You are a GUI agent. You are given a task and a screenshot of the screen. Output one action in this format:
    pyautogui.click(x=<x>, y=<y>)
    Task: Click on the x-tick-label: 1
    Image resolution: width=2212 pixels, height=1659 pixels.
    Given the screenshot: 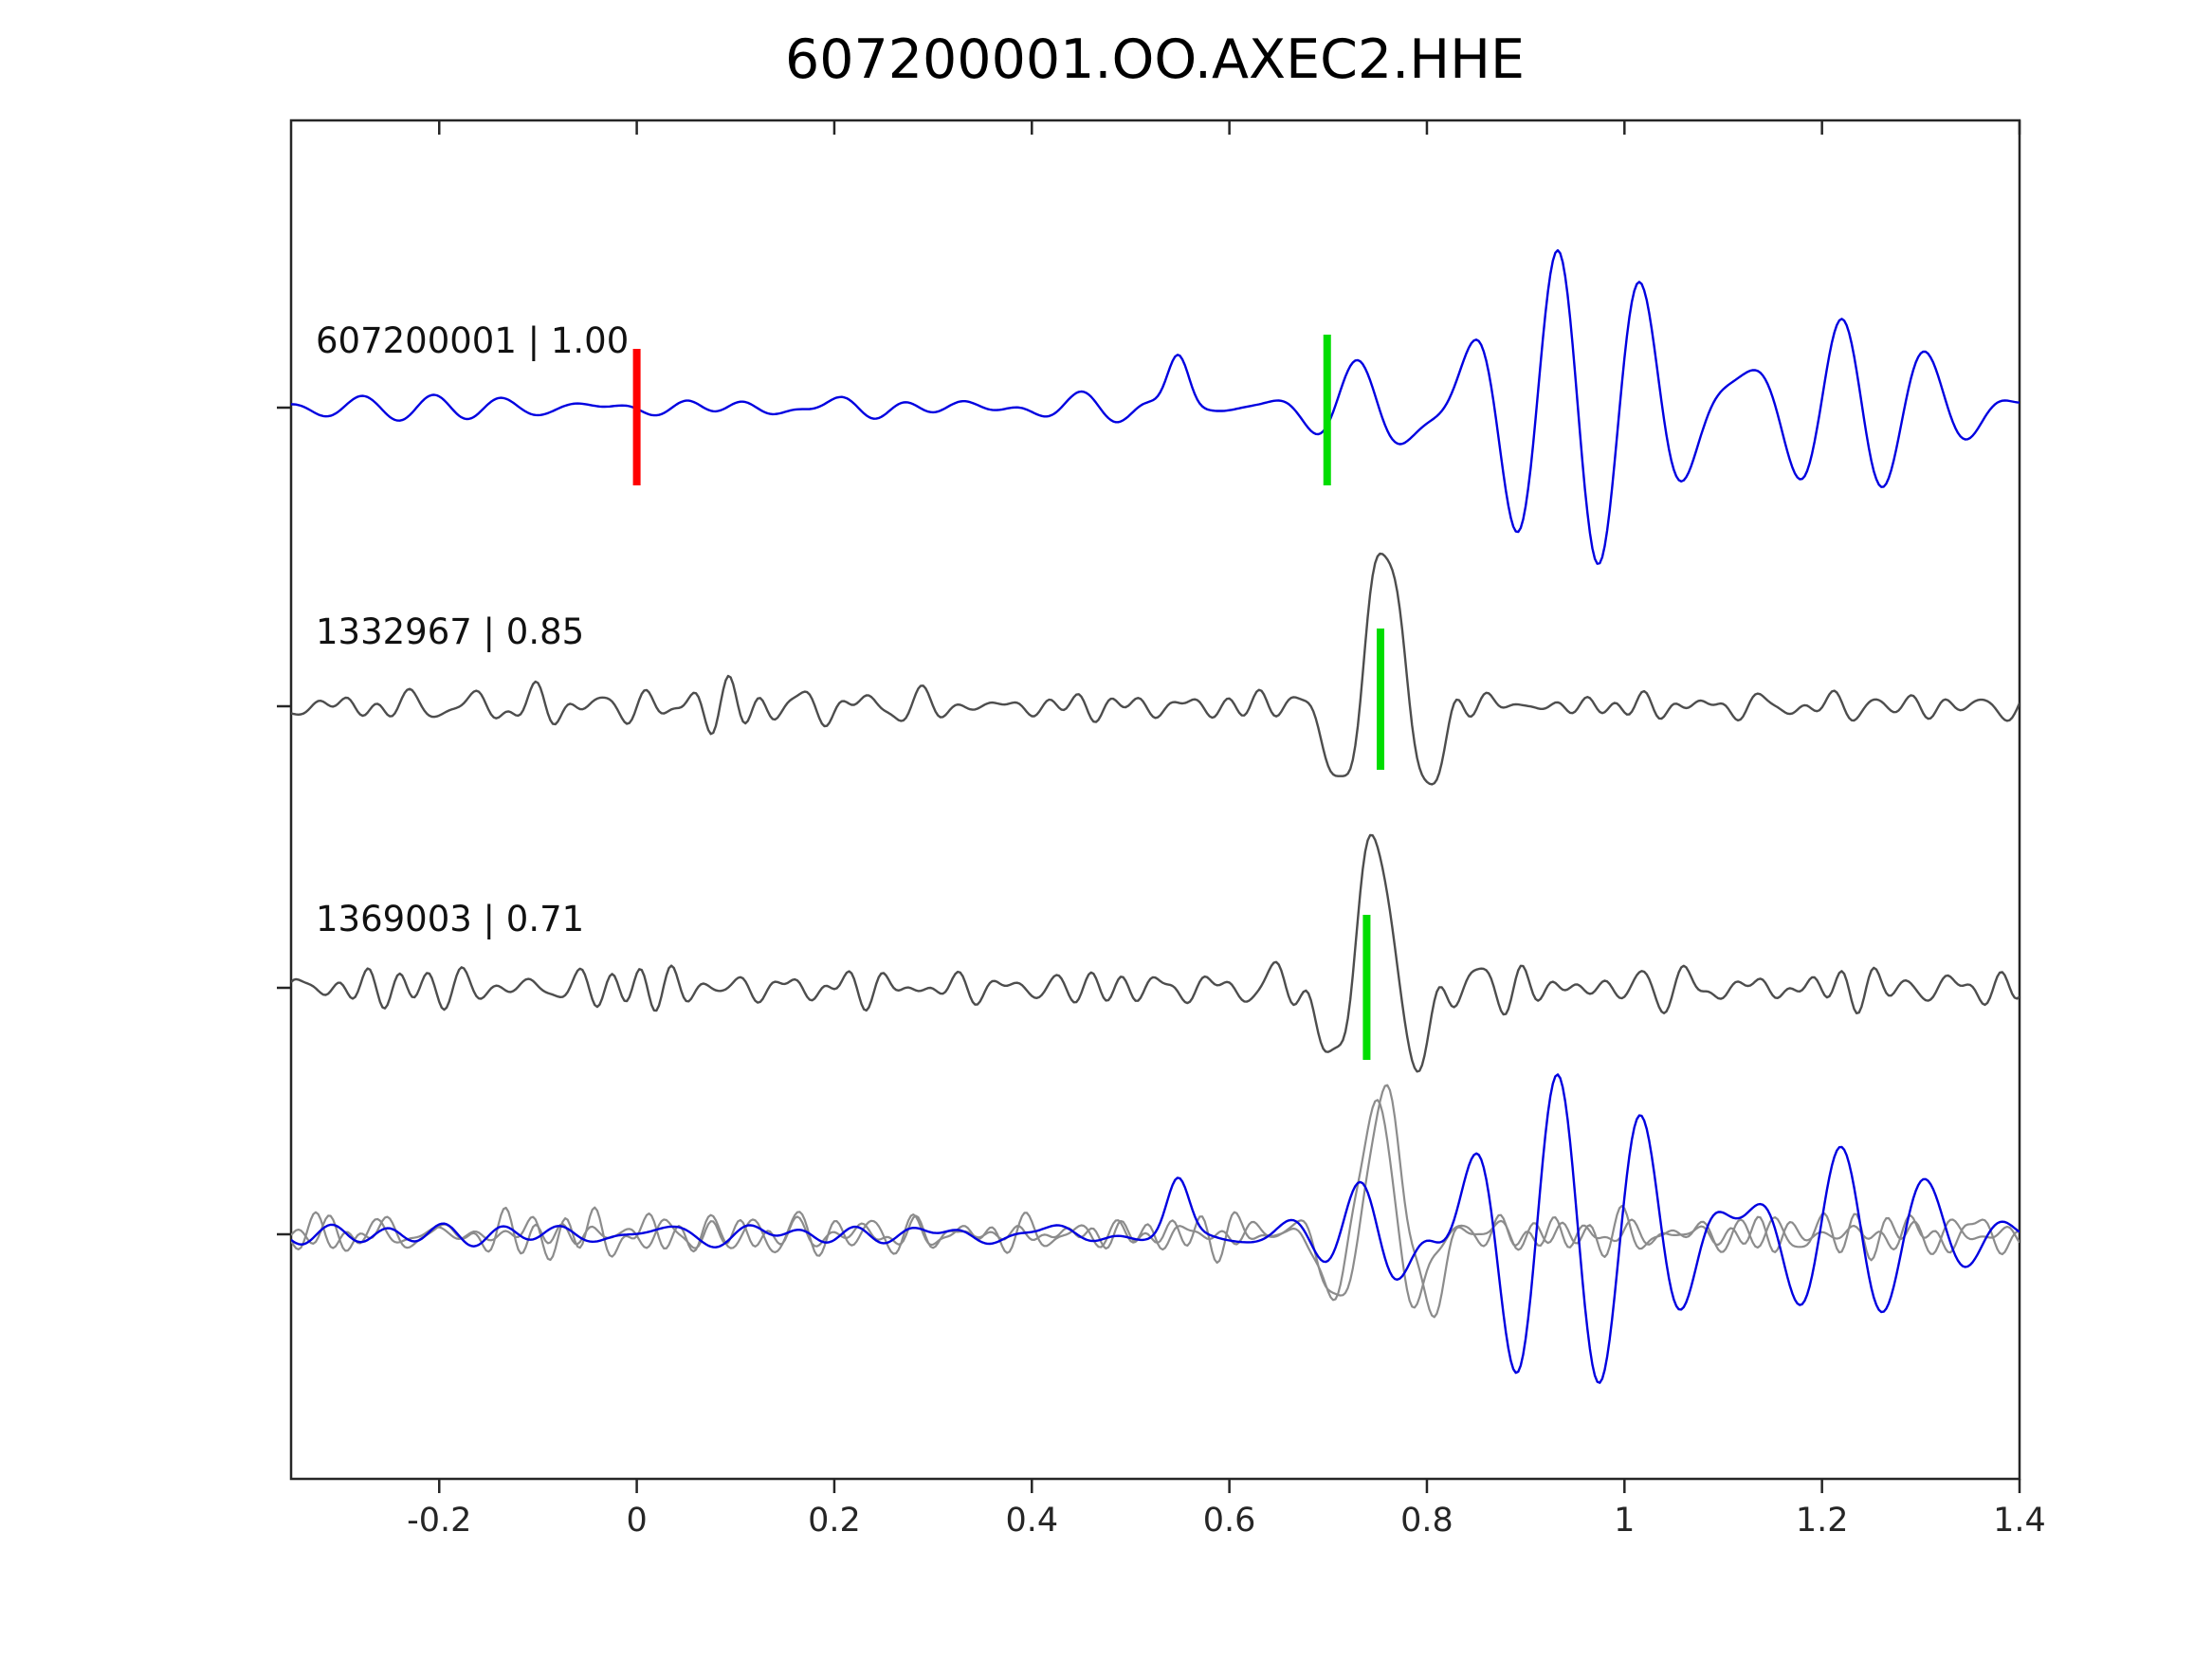 What is the action you would take?
    pyautogui.click(x=1624, y=1521)
    